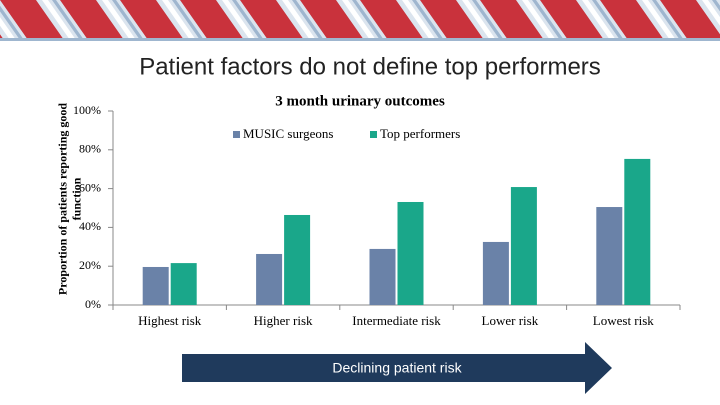 The width and height of the screenshot is (720, 405). What do you see at coordinates (624, 320) in the screenshot?
I see `x-tick-label: Lowest risk` at bounding box center [624, 320].